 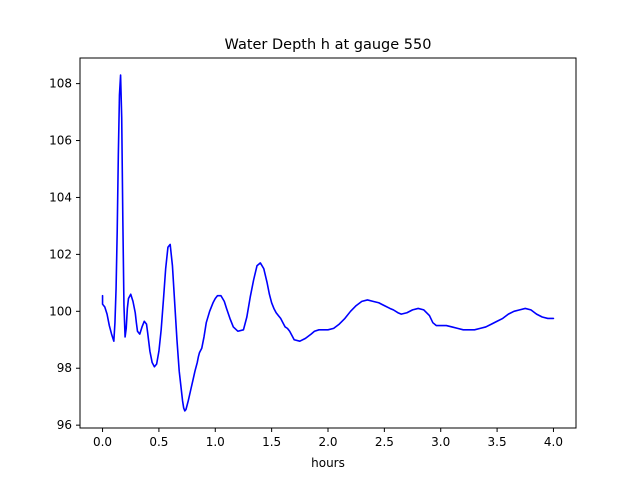 I want to click on chart-title: Water Depth h at gauge 550, so click(x=328, y=45).